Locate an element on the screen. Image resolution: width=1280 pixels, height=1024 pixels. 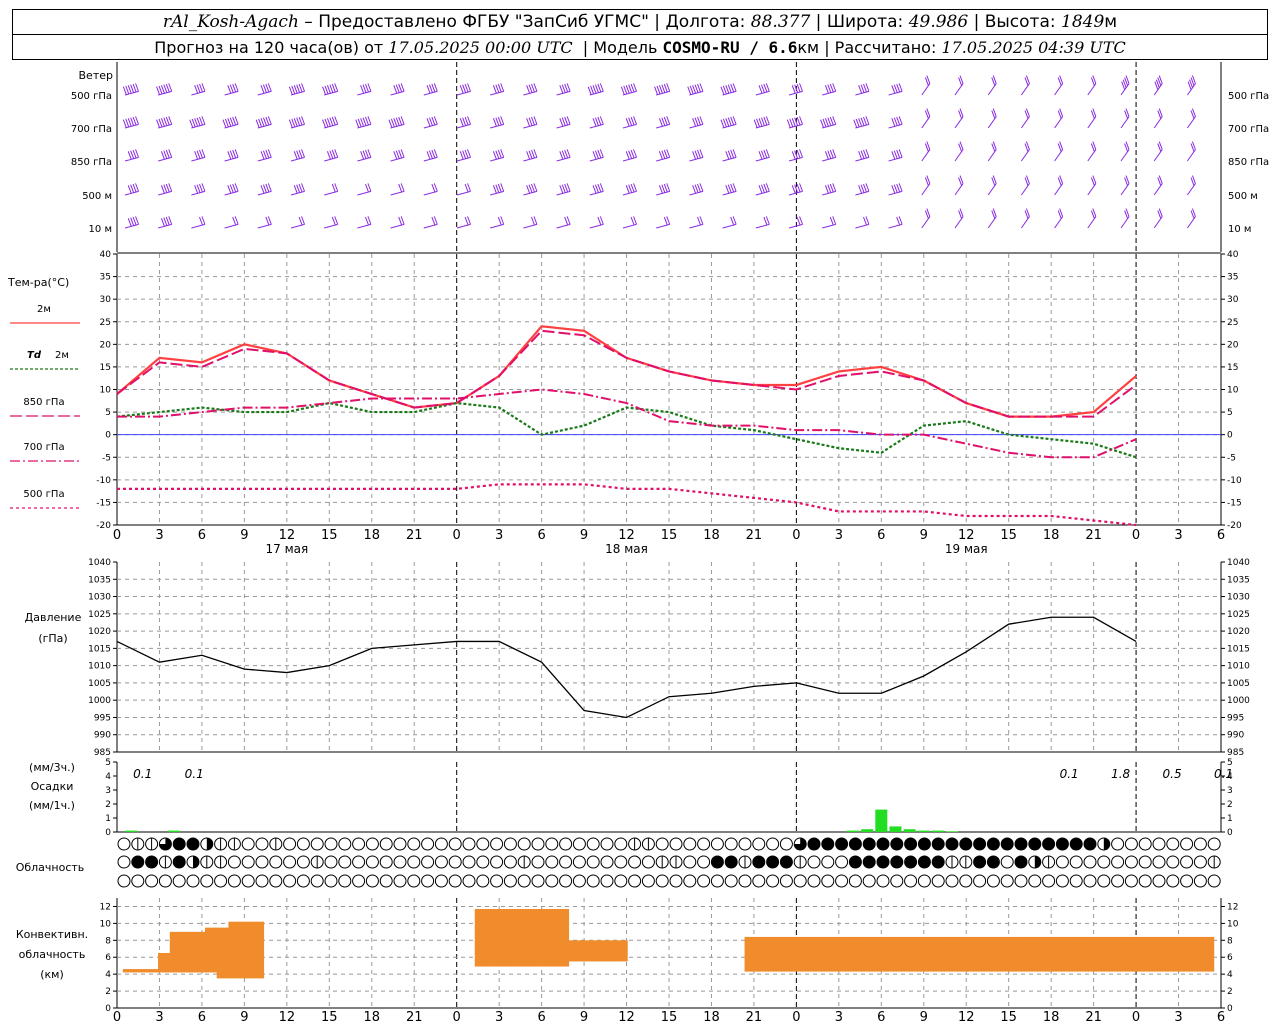
pres-axis-tick-label: 985 is located at coordinates (1235, 753).